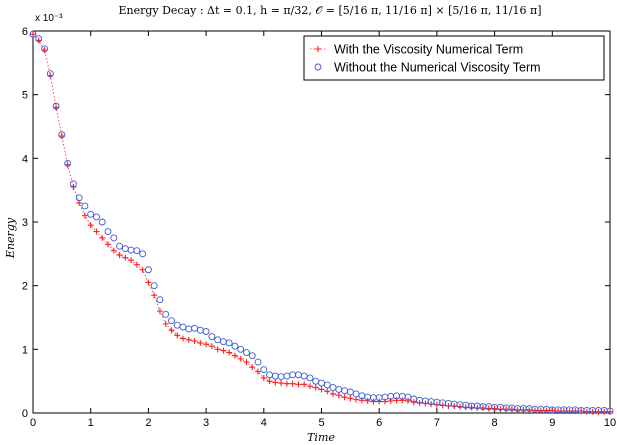 Image resolution: width=617 pixels, height=445 pixels. I want to click on legend-label-2: Without the Numerical Viscosity Term, so click(437, 68).